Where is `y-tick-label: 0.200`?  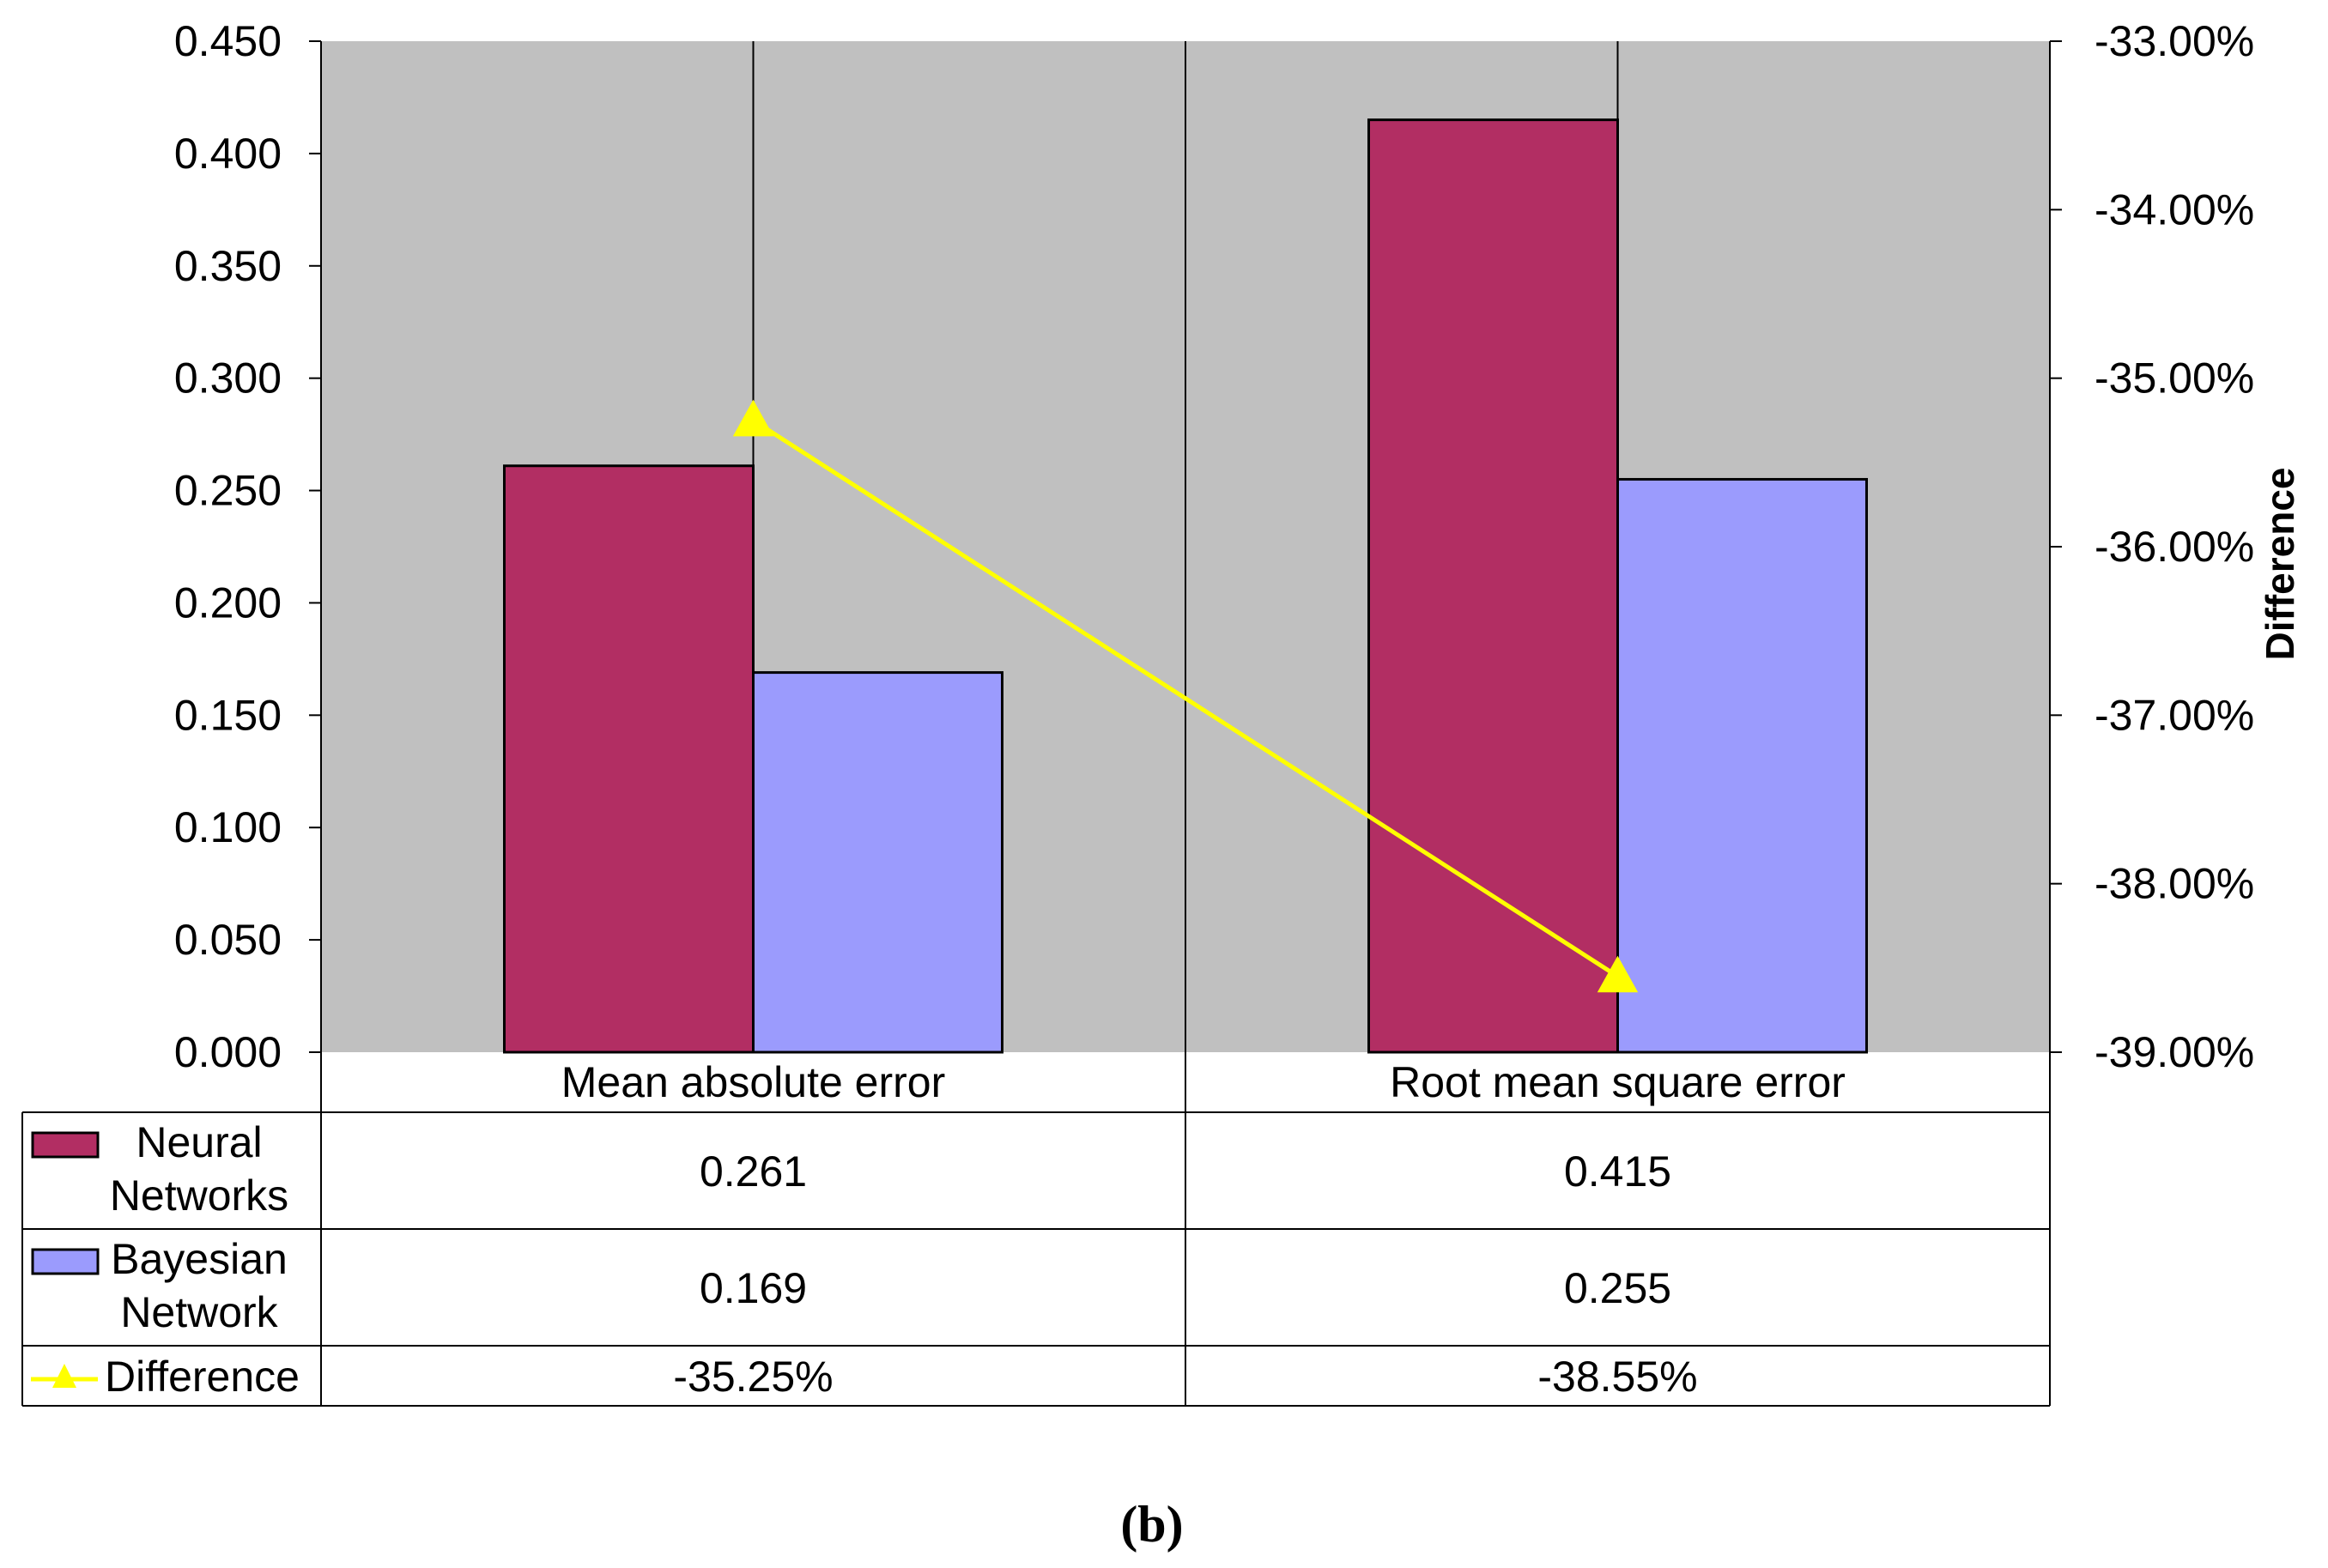
y-tick-label: 0.200 is located at coordinates (228, 602).